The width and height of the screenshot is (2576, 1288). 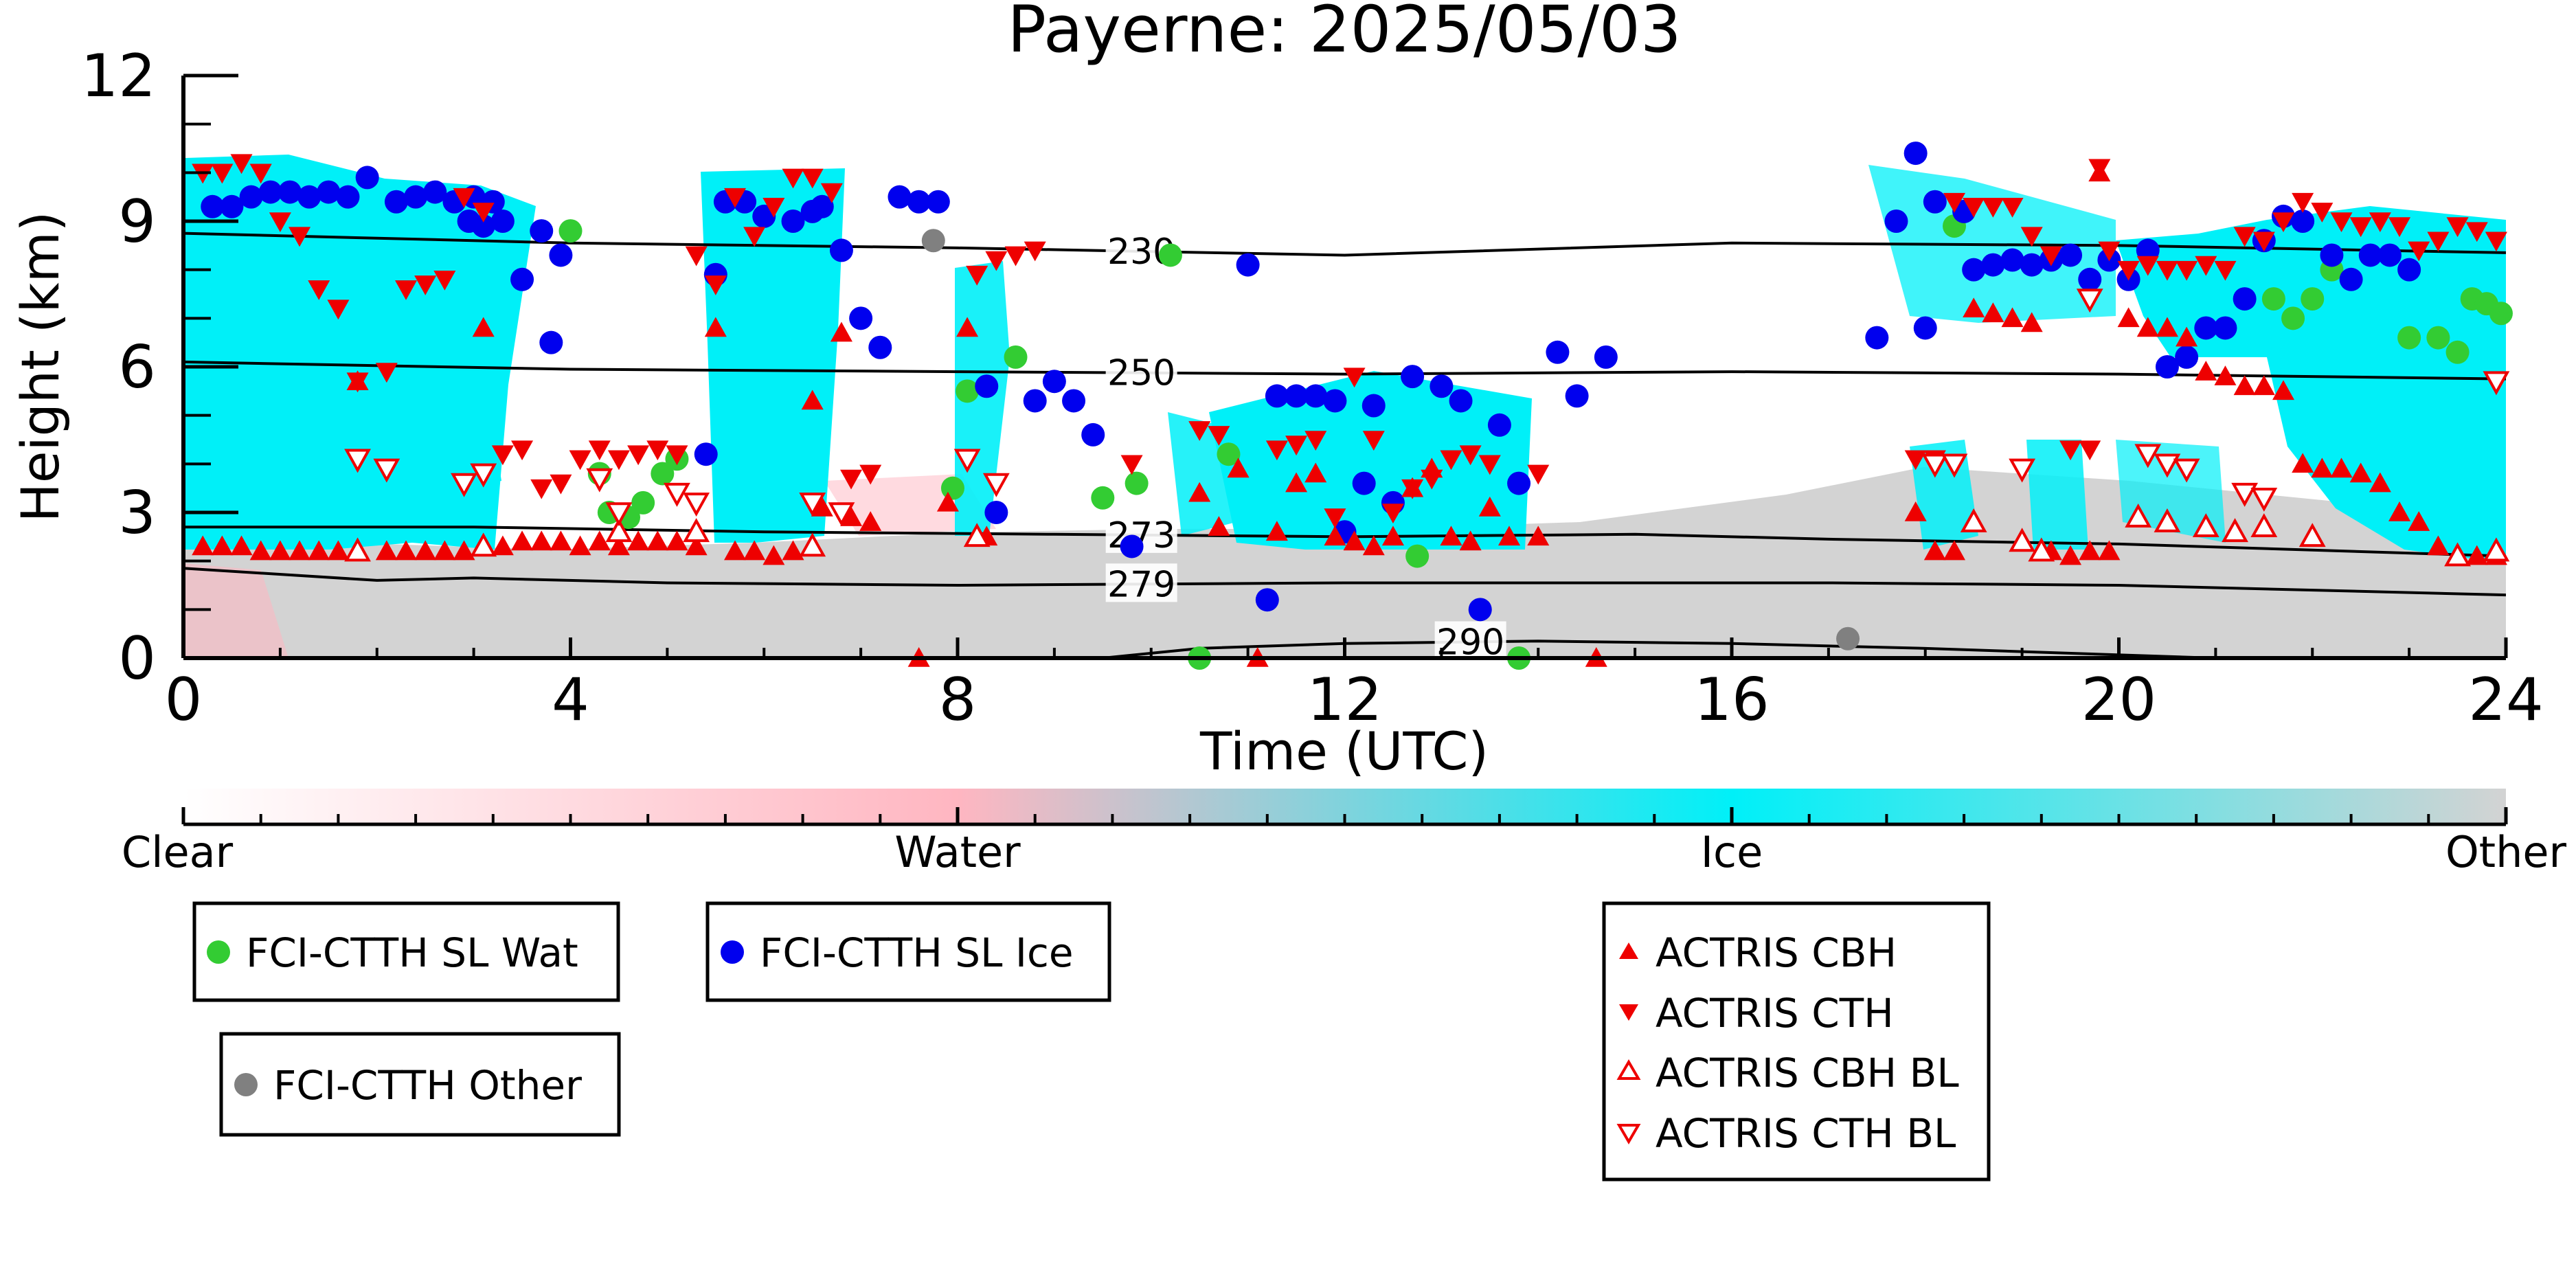 What do you see at coordinates (958, 700) in the screenshot?
I see `x-tick-label: 8` at bounding box center [958, 700].